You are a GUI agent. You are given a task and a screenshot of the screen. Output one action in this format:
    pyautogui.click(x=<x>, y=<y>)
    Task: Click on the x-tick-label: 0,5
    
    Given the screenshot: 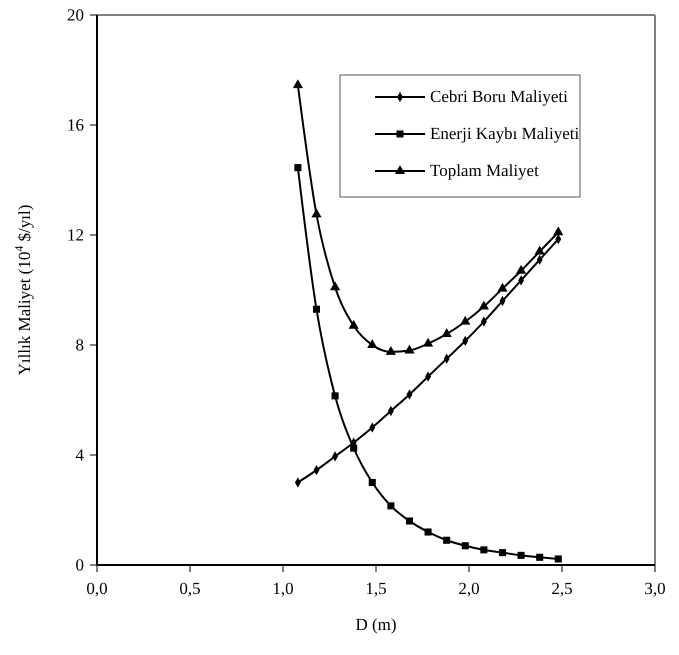 What is the action you would take?
    pyautogui.click(x=190, y=588)
    